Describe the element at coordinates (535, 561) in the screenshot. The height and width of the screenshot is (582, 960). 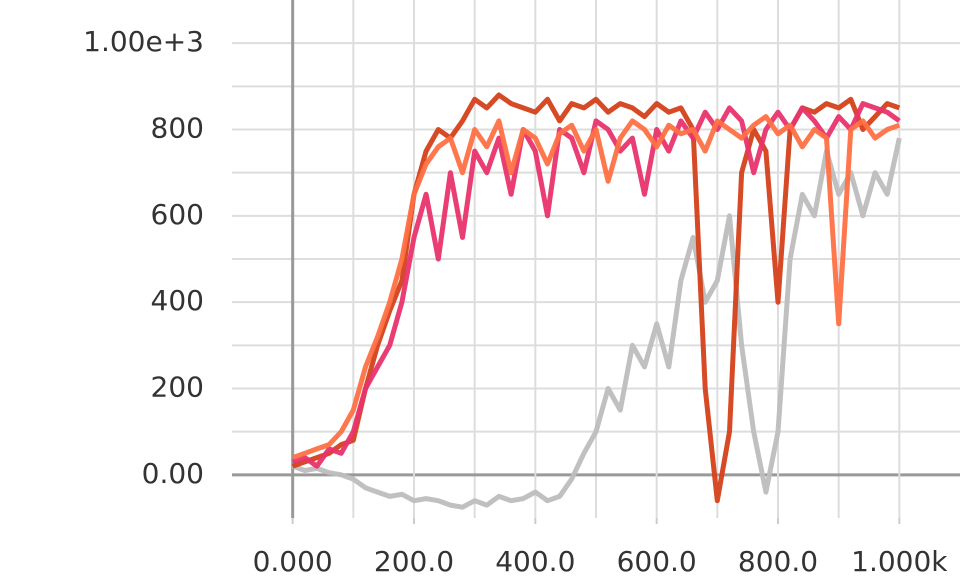
I see `x-tick-label: 400.0` at that location.